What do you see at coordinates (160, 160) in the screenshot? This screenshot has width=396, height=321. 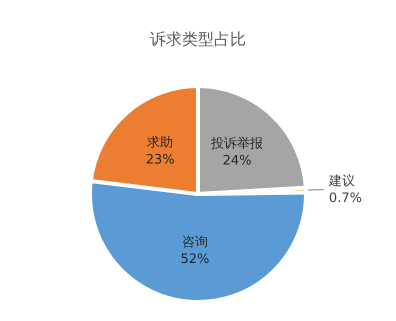 I see `data-label: 23%` at bounding box center [160, 160].